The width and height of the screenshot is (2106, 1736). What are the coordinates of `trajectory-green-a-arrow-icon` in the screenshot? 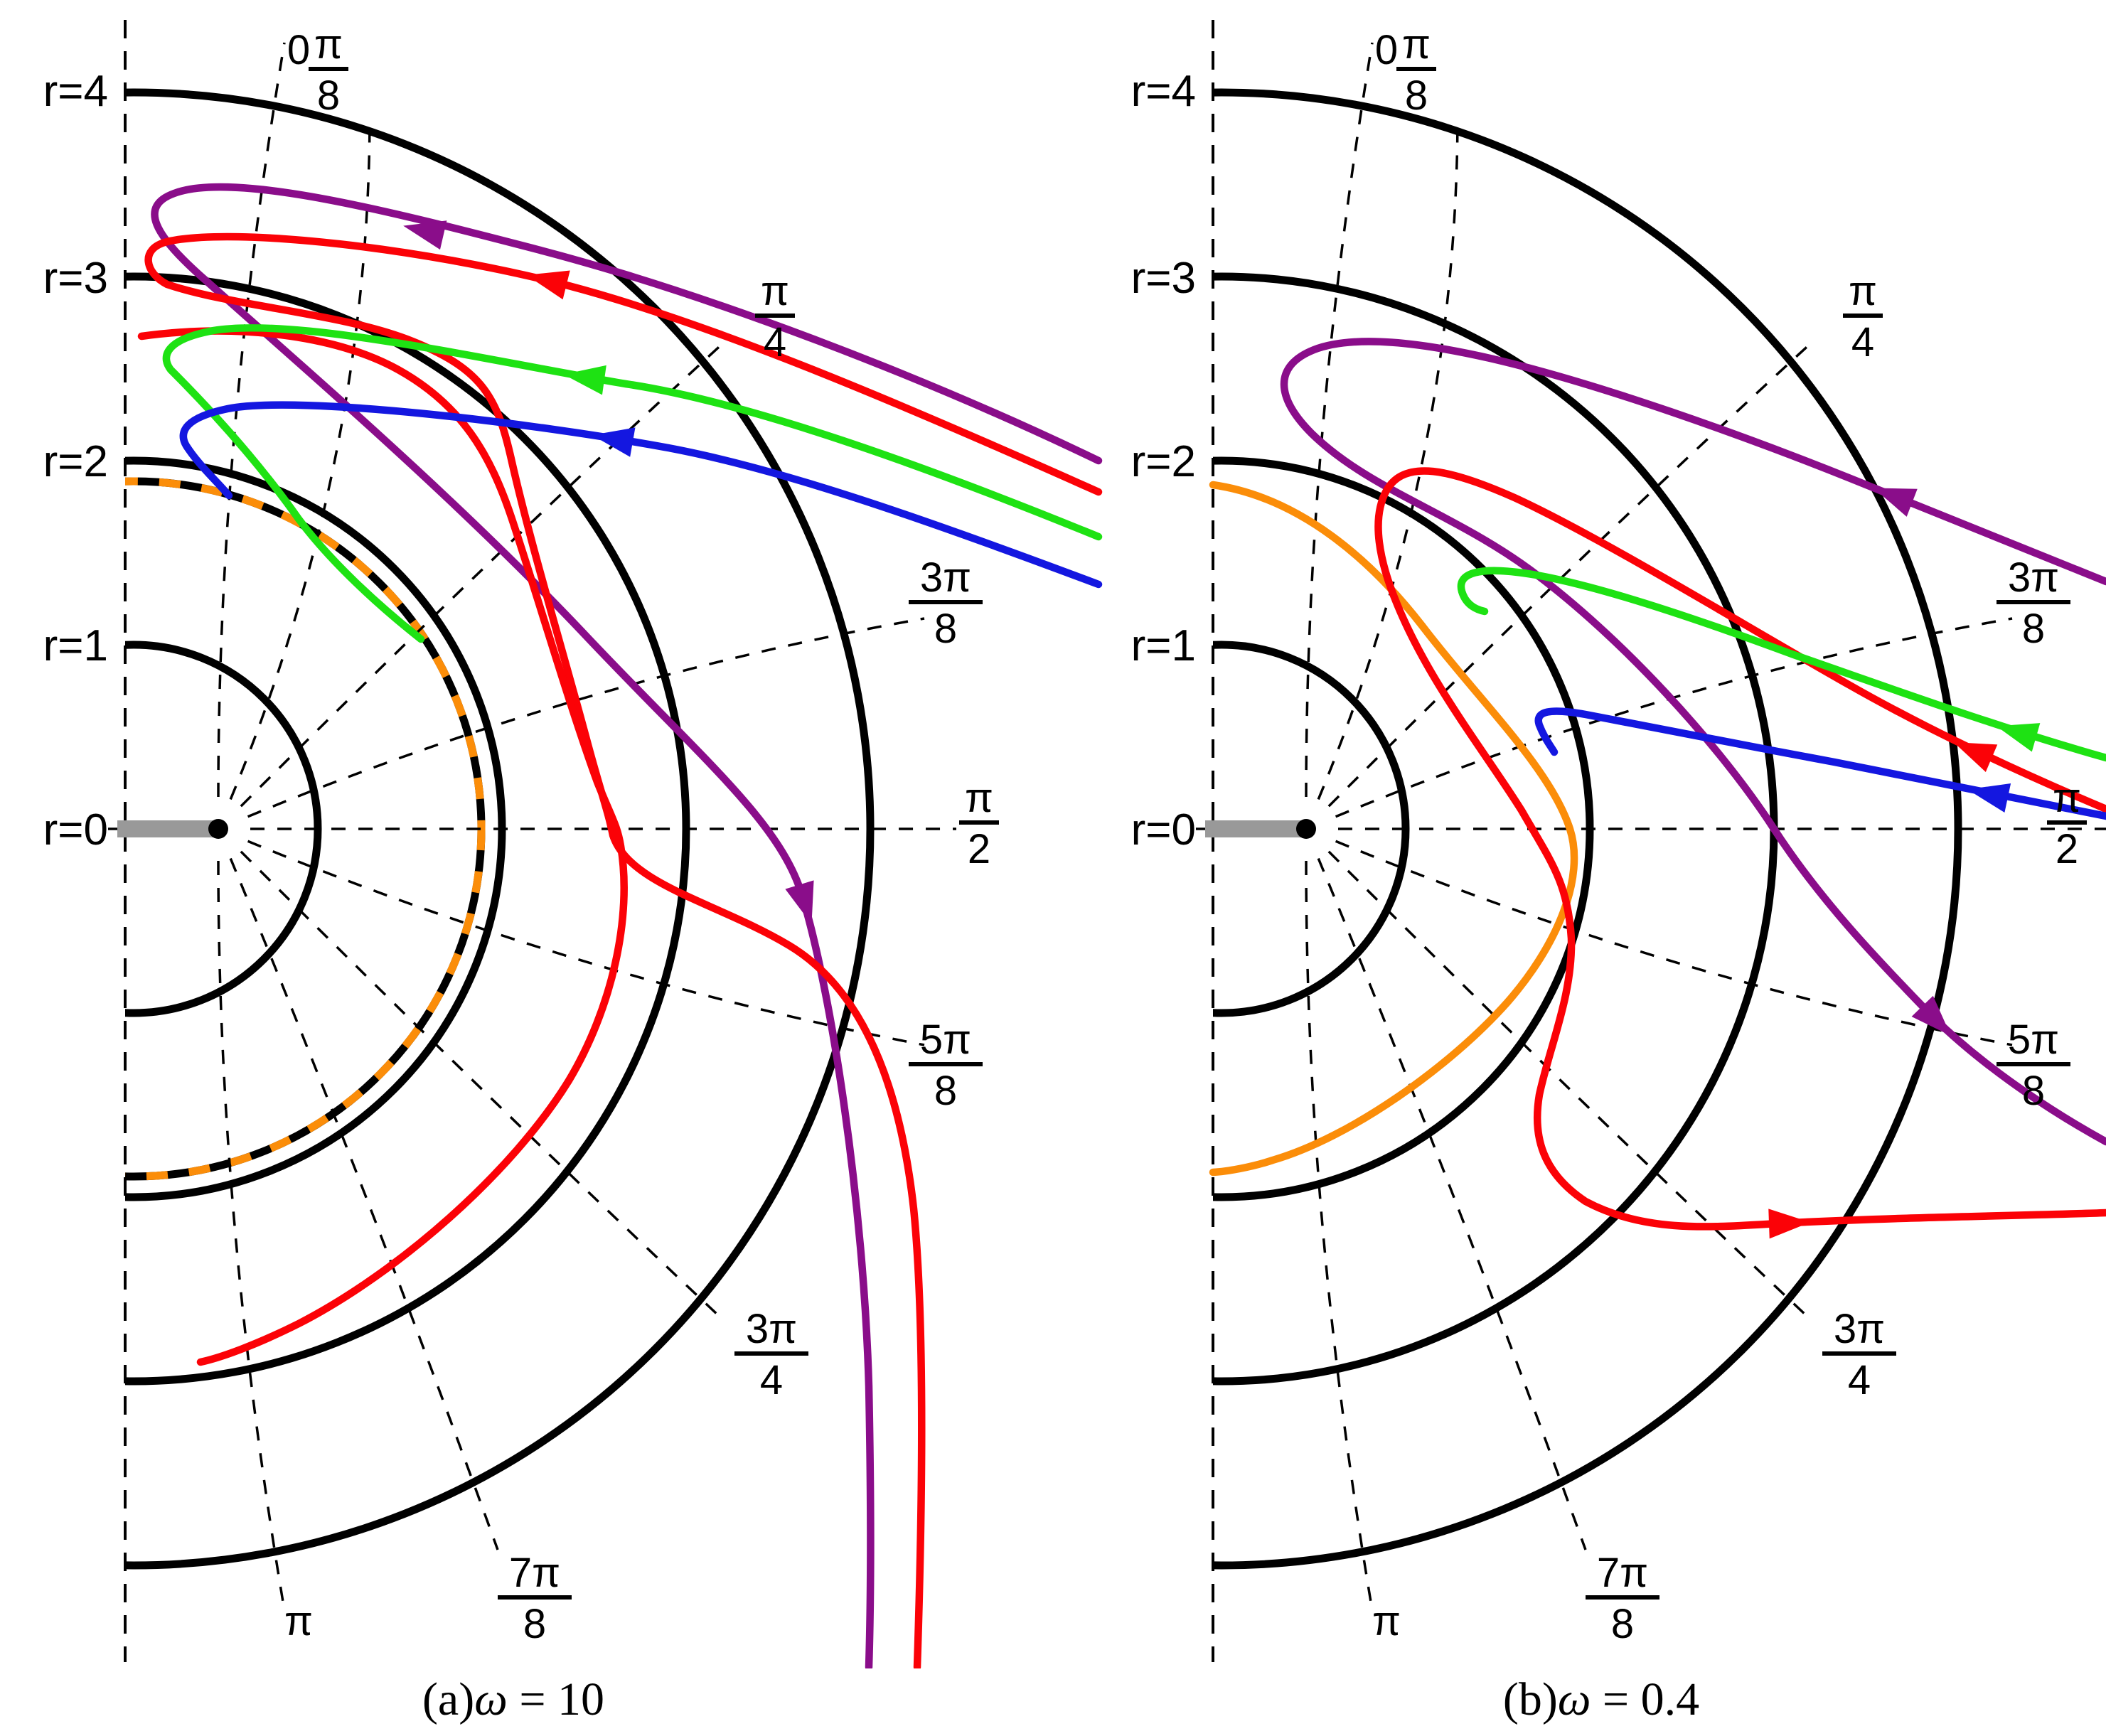 It's located at (584, 380).